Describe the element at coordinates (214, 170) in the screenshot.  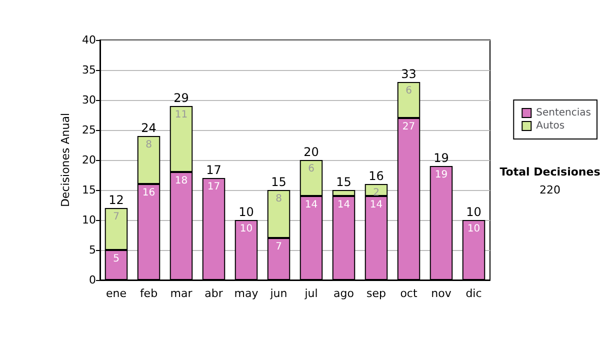
I see `total-label: 17` at that location.